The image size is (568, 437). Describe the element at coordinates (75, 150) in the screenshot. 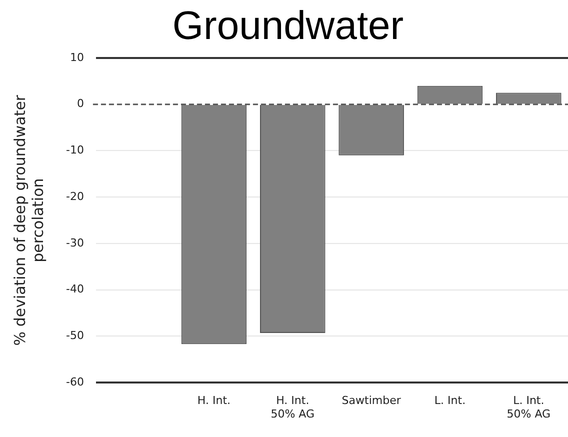

I see `y-tick-label: -10` at that location.